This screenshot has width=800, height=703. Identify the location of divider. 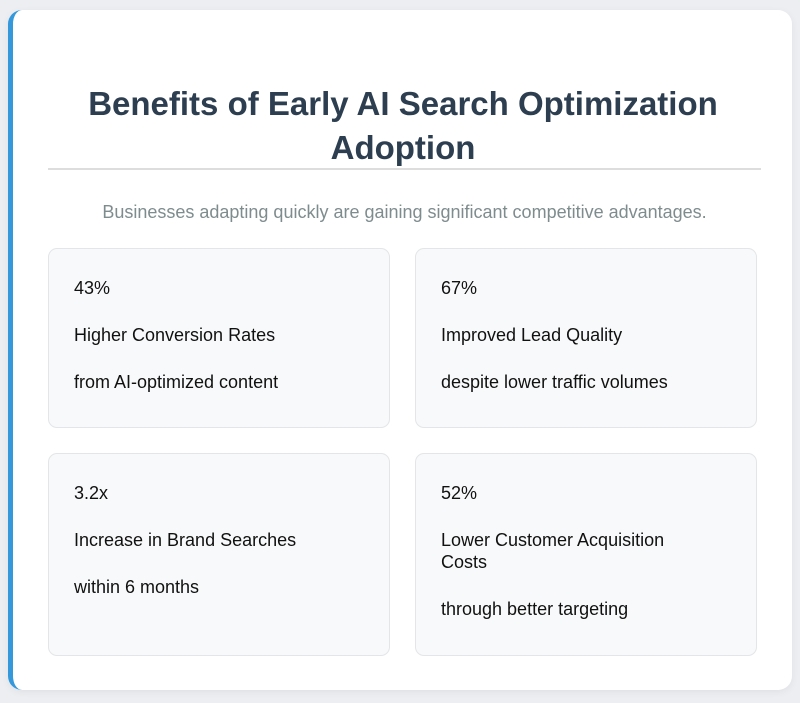
(404, 169).